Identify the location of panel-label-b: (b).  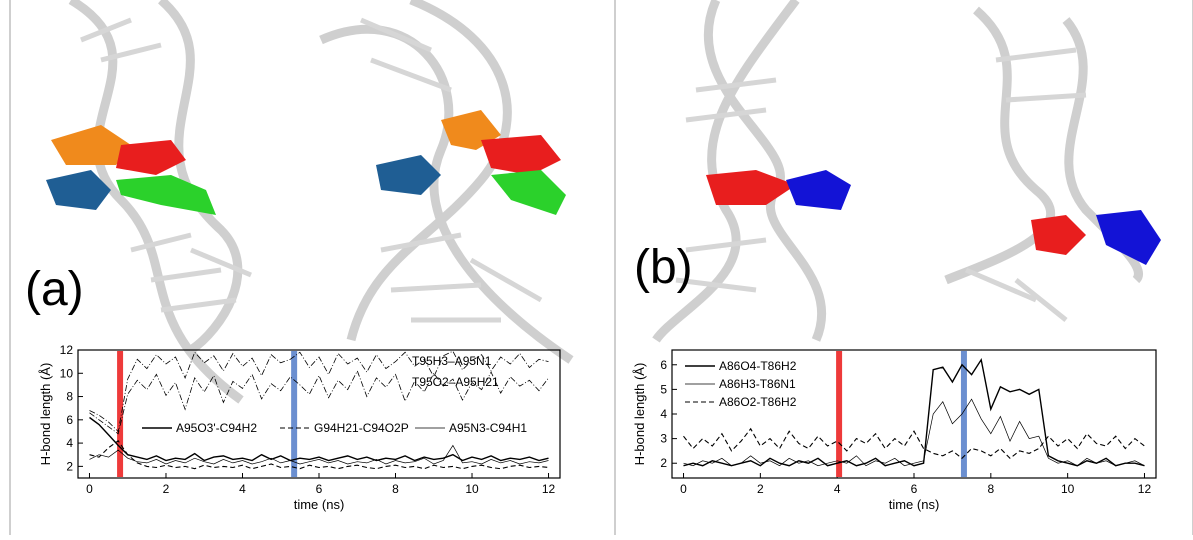
(663, 267).